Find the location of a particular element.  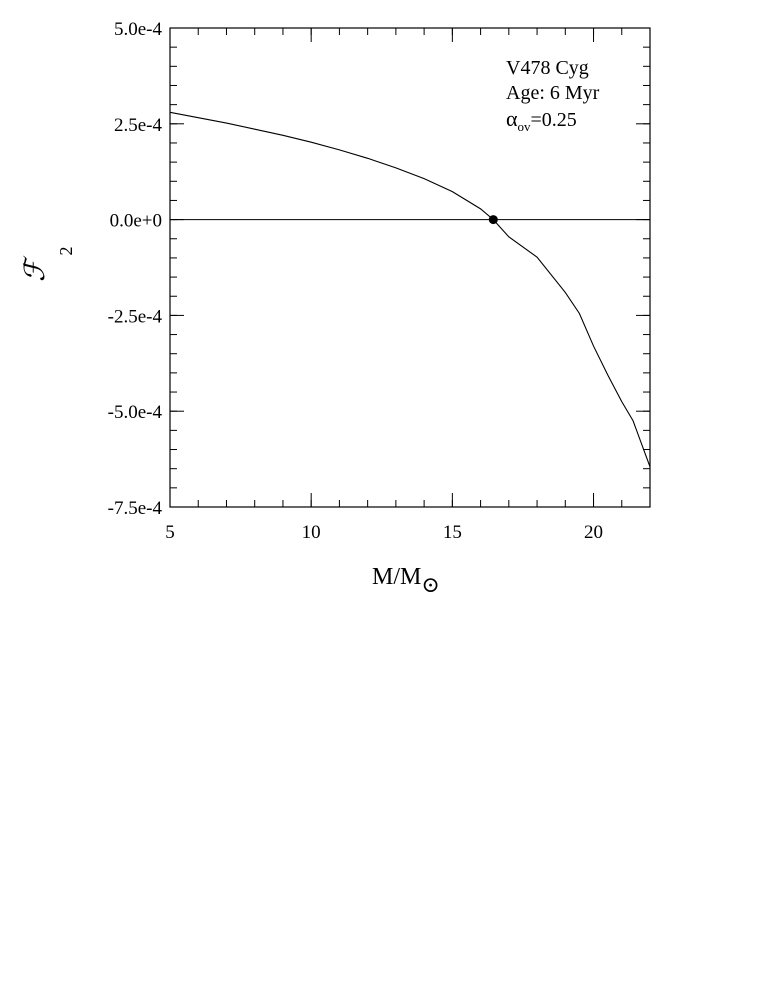

y-tick-label: 5.0e-4 is located at coordinates (138, 29).